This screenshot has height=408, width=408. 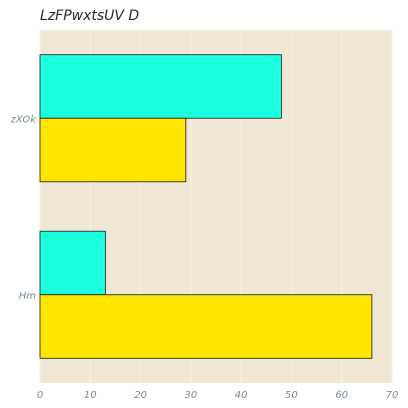 I want to click on x-tick-label: 40, so click(x=241, y=395).